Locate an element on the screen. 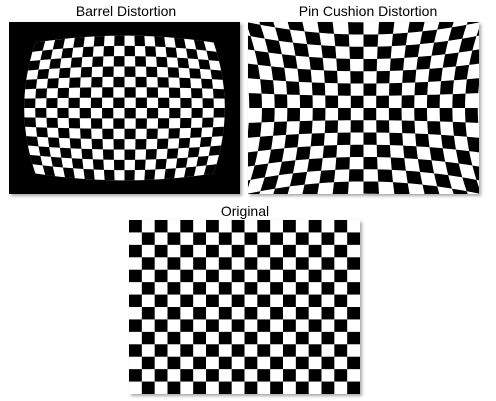 Image resolution: width=496 pixels, height=401 pixels. original-title: Original is located at coordinates (245, 211).